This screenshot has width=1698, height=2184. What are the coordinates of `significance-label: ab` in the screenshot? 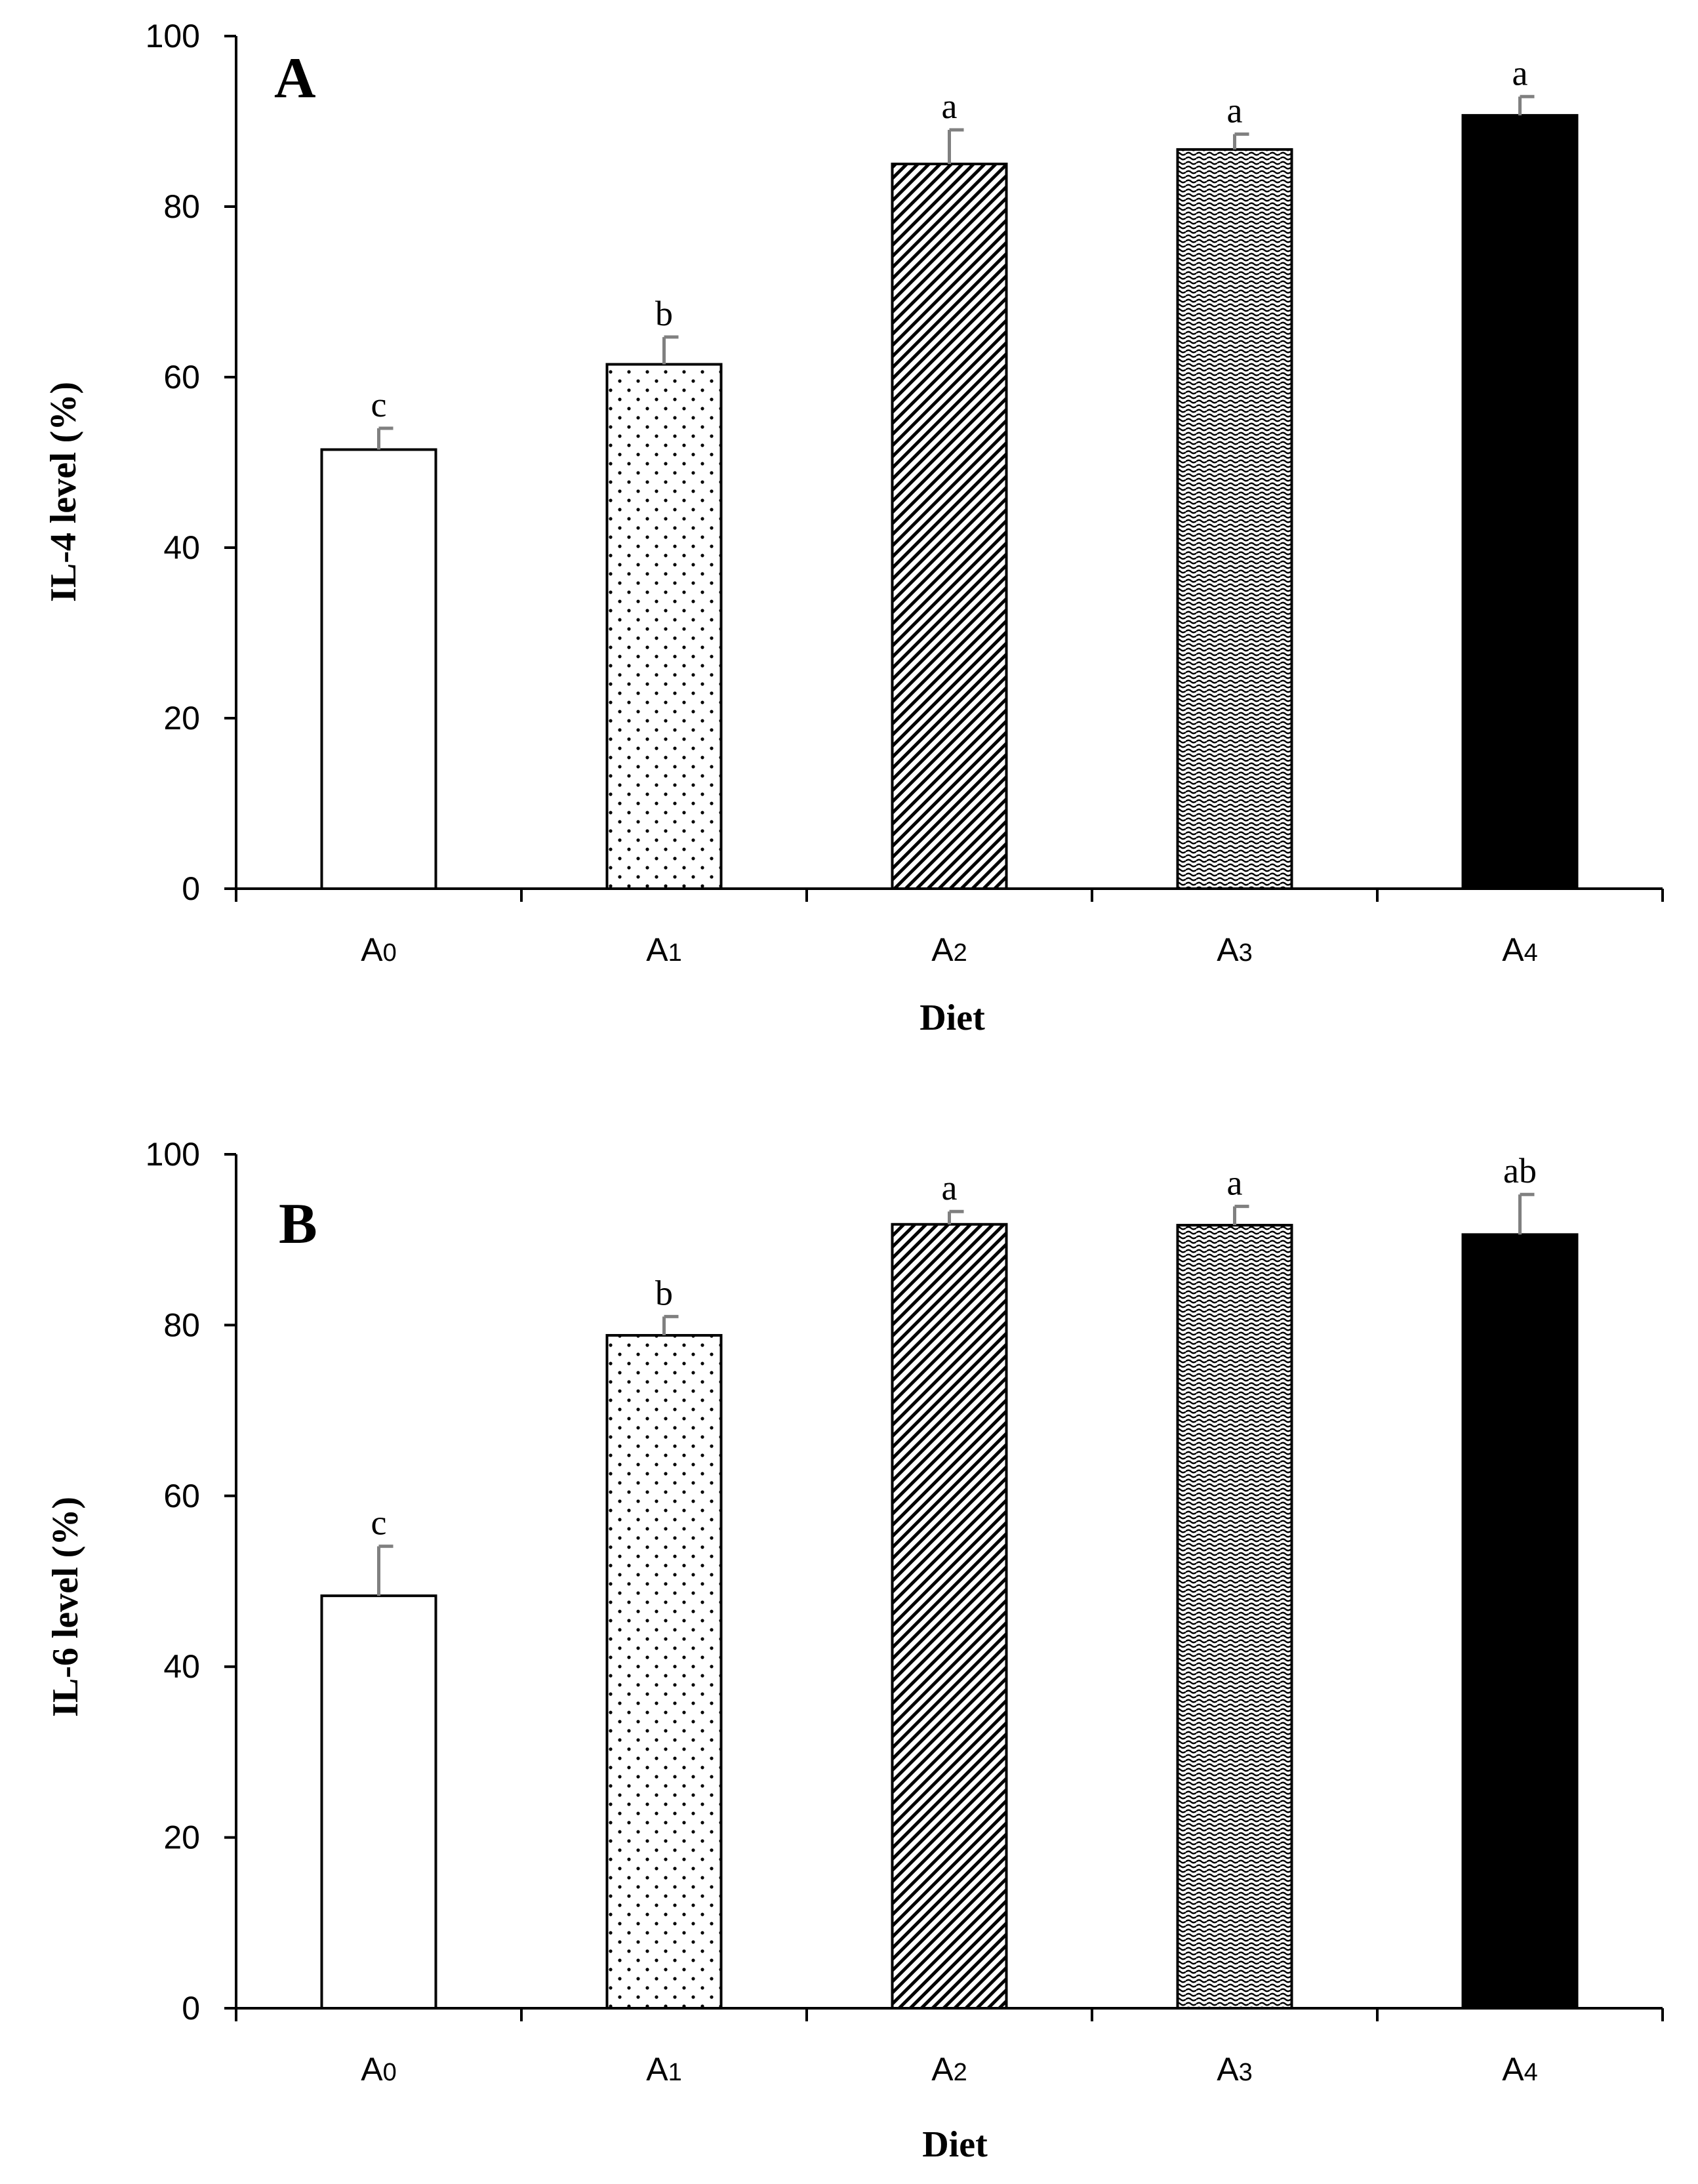 It's located at (1520, 1170).